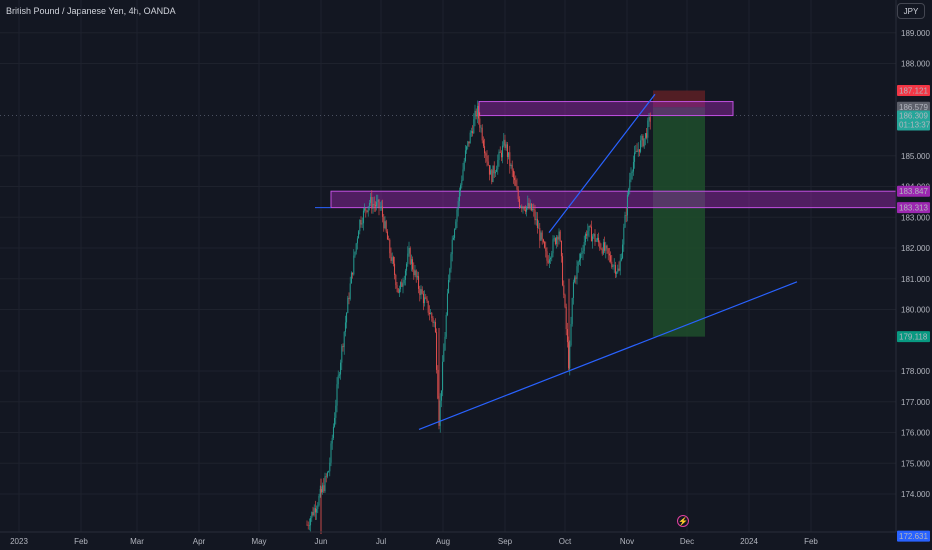  Describe the element at coordinates (913, 536) in the screenshot. I see `low-price-tag: 172.631` at that location.